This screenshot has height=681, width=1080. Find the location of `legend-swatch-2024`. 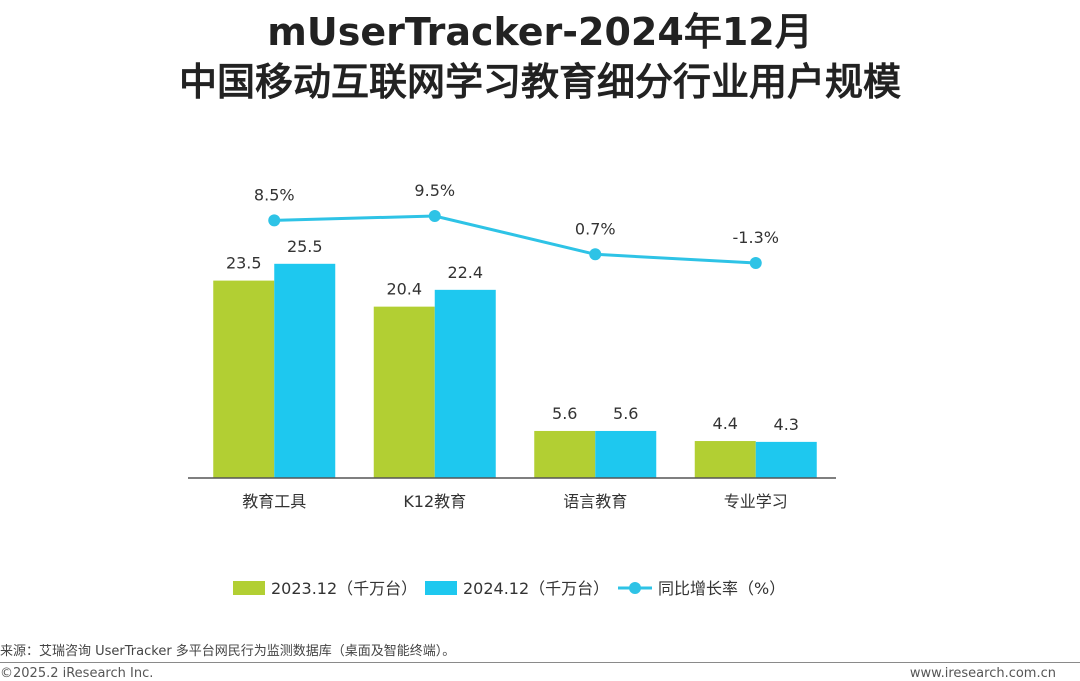

legend-swatch-2024 is located at coordinates (441, 588).